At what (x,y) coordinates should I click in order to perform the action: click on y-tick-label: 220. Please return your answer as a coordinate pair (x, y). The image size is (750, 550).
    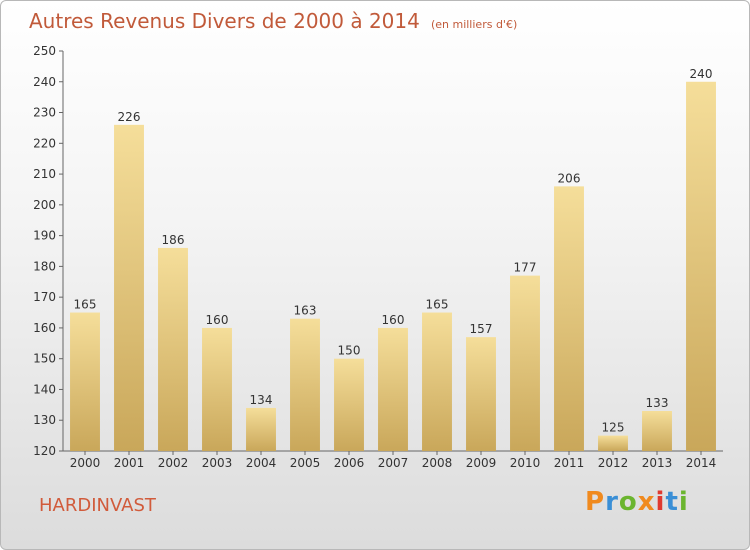
    Looking at the image, I should click on (44, 143).